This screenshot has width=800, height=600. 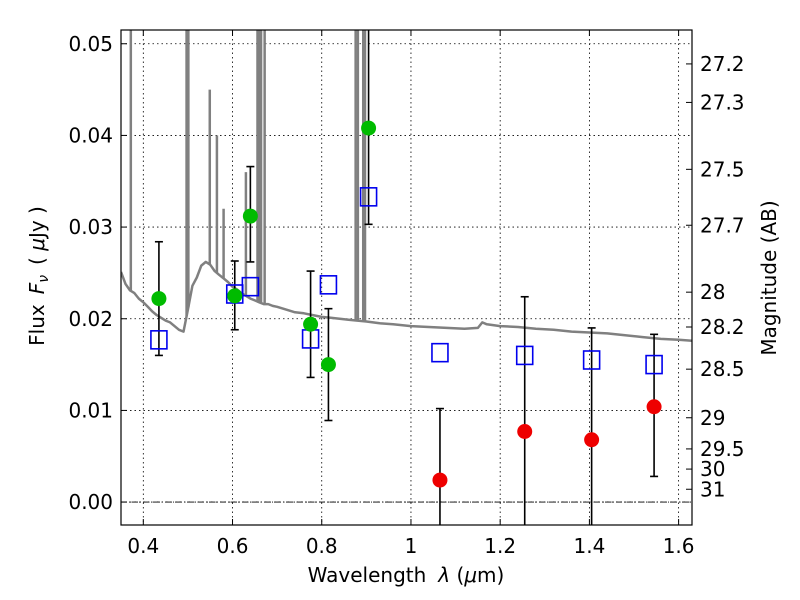 What do you see at coordinates (90, 273) in the screenshot?
I see `y-tick-labels: 0.00 0.01 0.02 0.03 0.04 0.05` at bounding box center [90, 273].